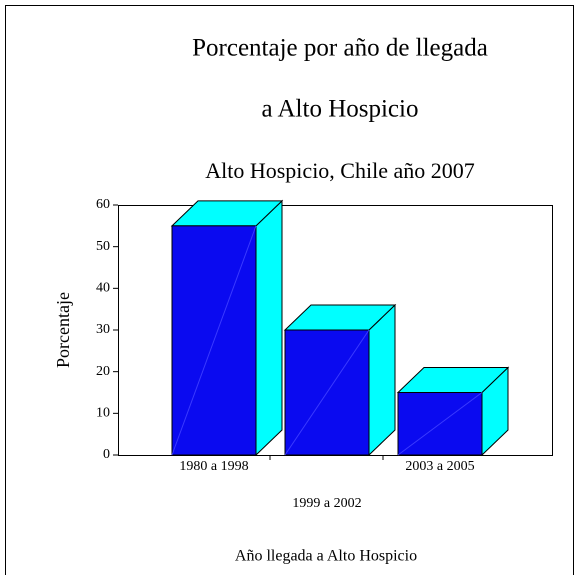  I want to click on x-tick-label: 2003 a 2005, so click(439, 466).